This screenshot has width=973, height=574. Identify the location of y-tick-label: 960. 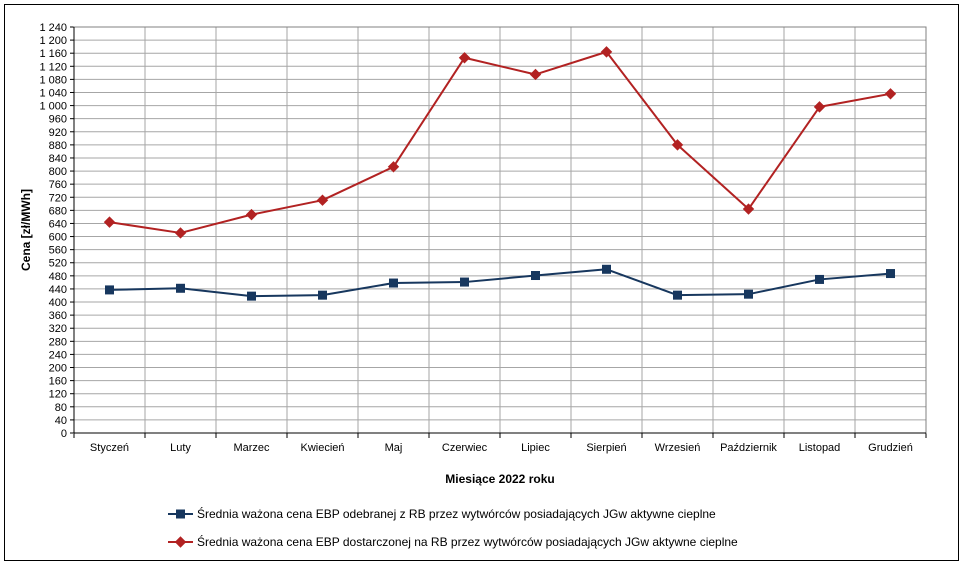
(58, 120).